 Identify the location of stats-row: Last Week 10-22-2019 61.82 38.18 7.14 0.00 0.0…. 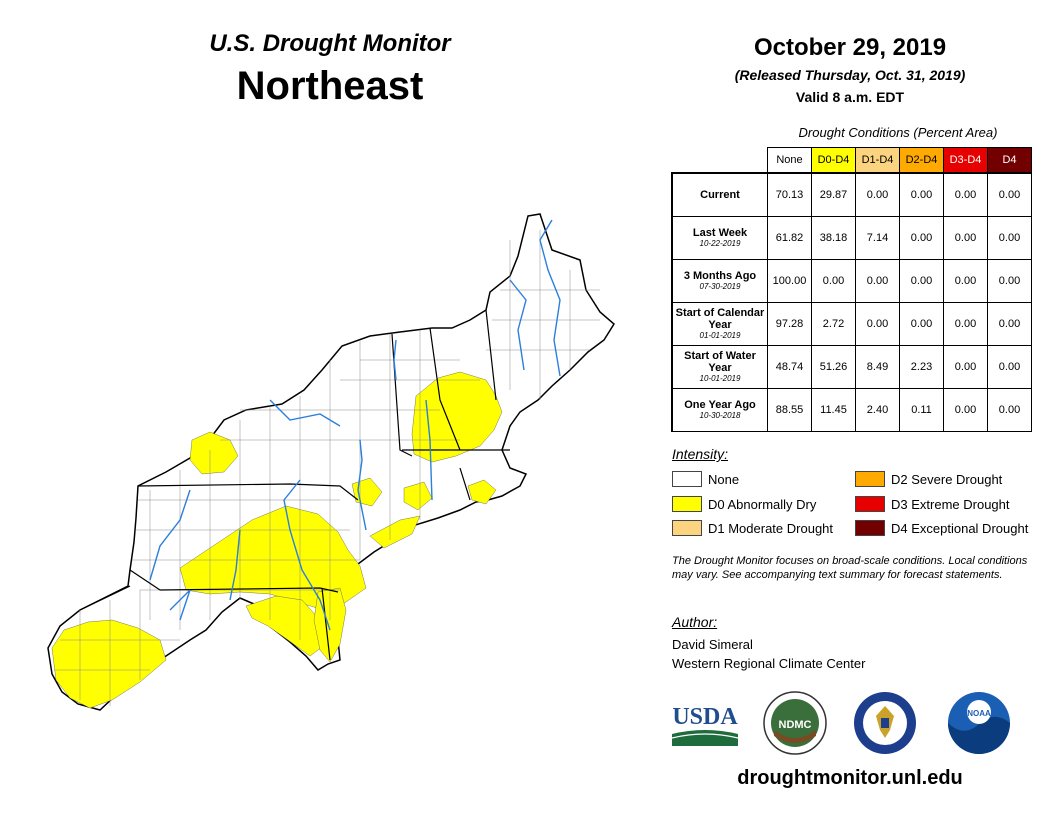
(851, 238).